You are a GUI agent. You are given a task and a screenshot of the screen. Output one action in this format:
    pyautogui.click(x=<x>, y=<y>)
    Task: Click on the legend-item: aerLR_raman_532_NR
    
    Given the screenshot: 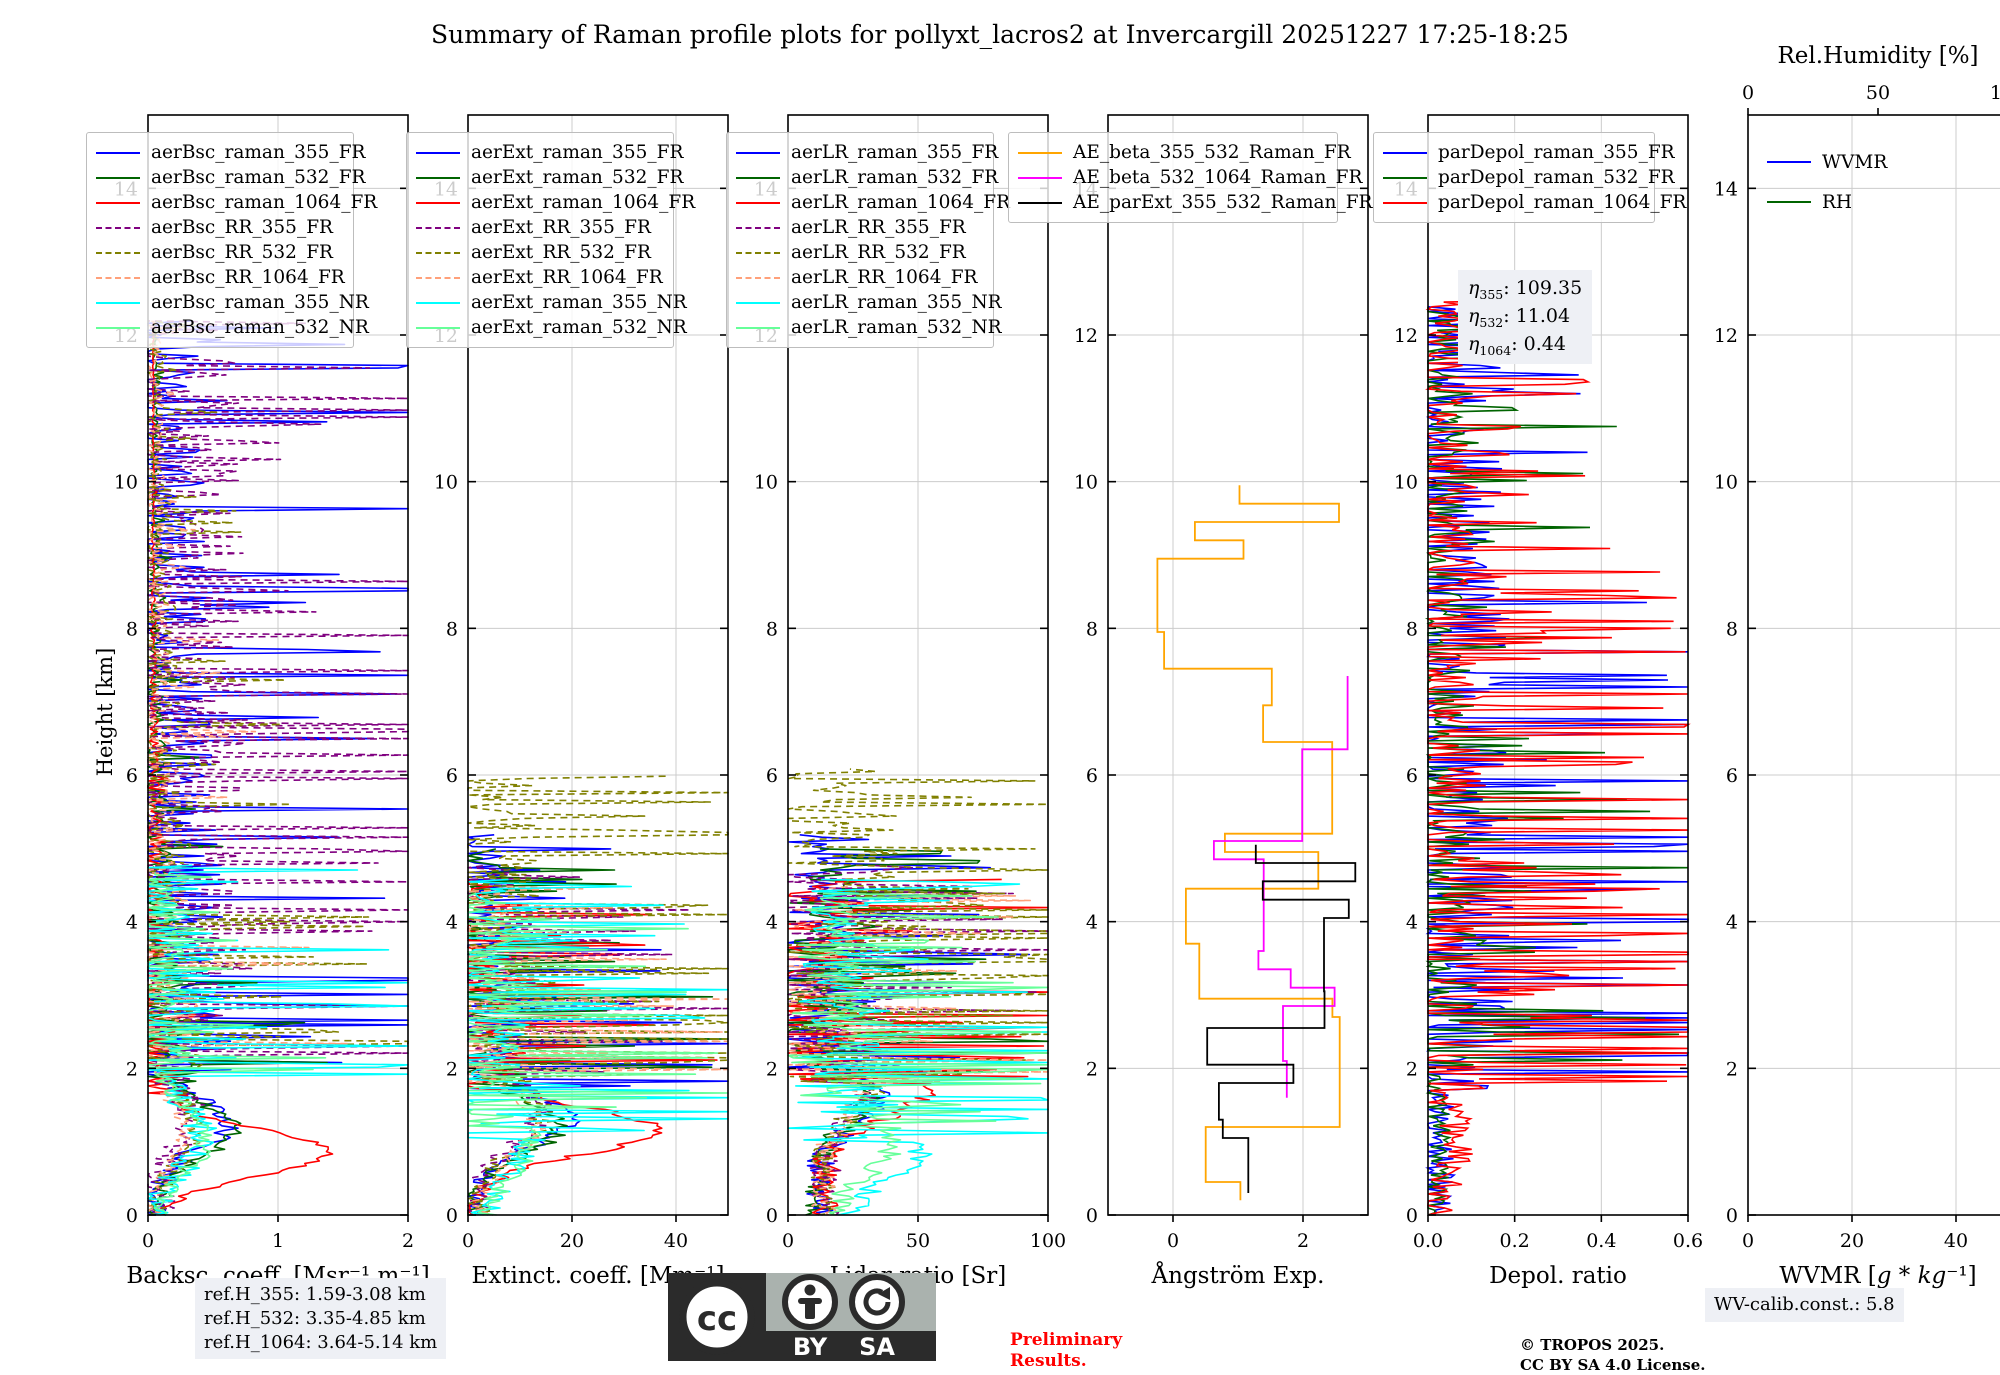 What is the action you would take?
    pyautogui.click(x=869, y=327)
    